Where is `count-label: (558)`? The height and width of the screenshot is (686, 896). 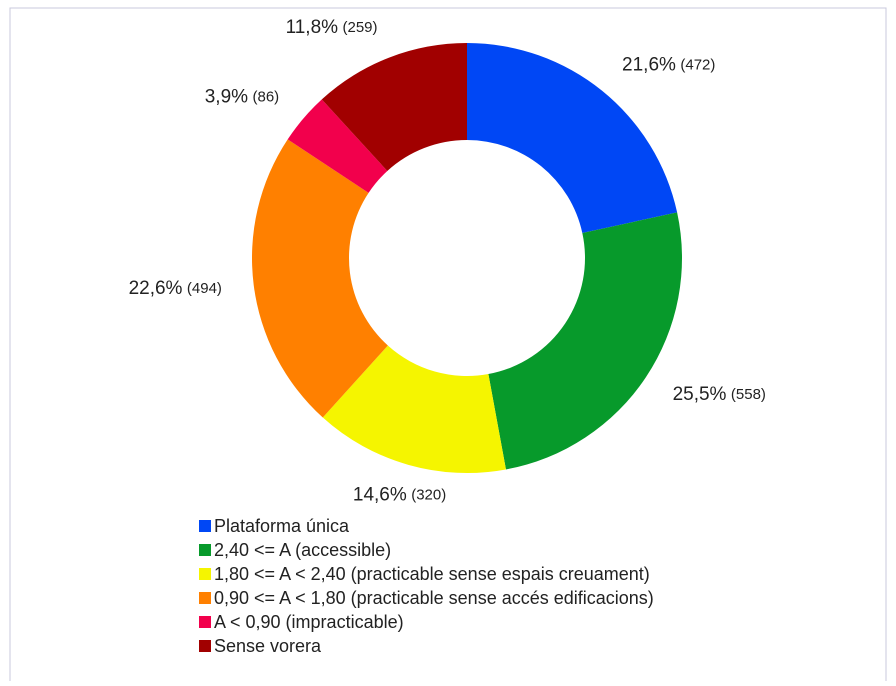
count-label: (558) is located at coordinates (748, 394).